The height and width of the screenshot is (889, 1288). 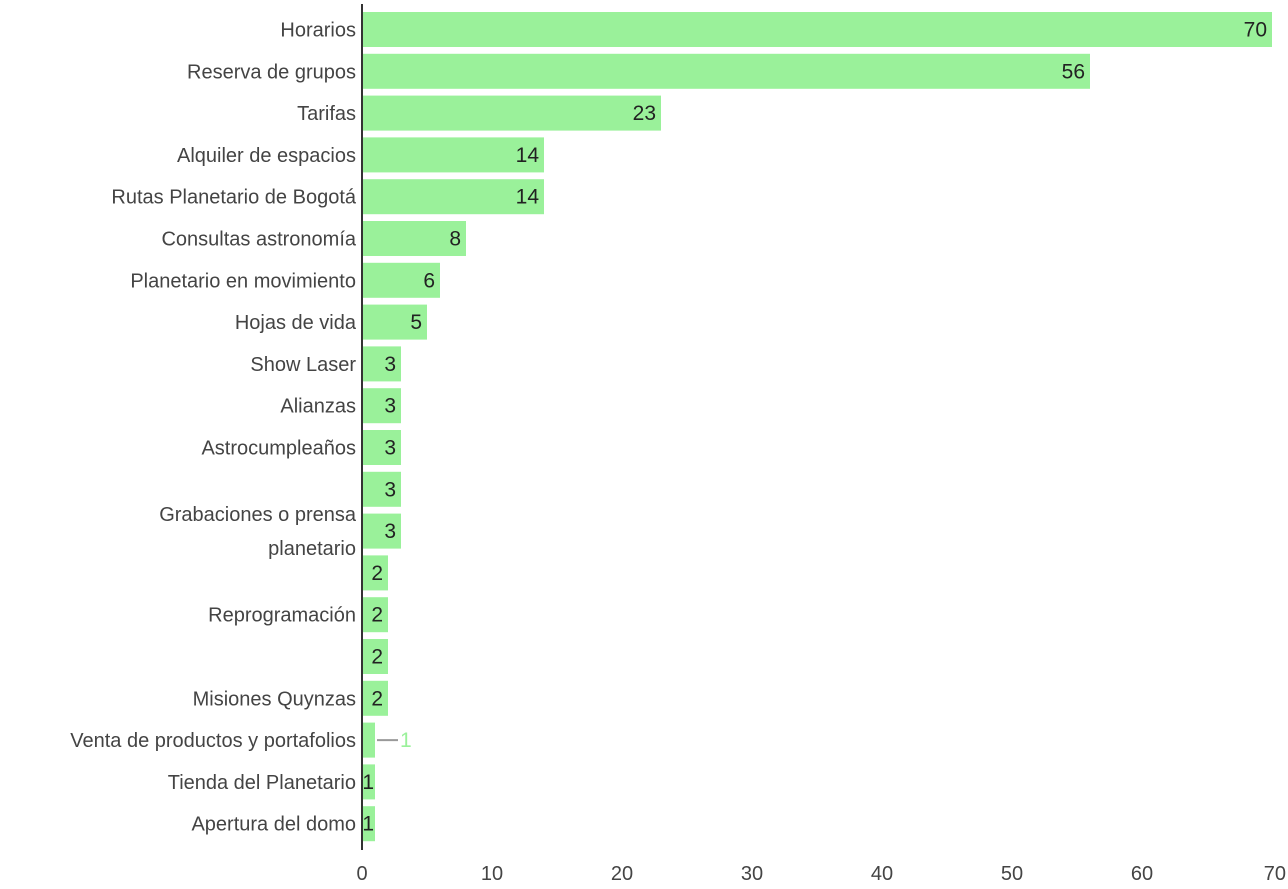 What do you see at coordinates (266, 156) in the screenshot?
I see `category-label: Alquiler de espacios` at bounding box center [266, 156].